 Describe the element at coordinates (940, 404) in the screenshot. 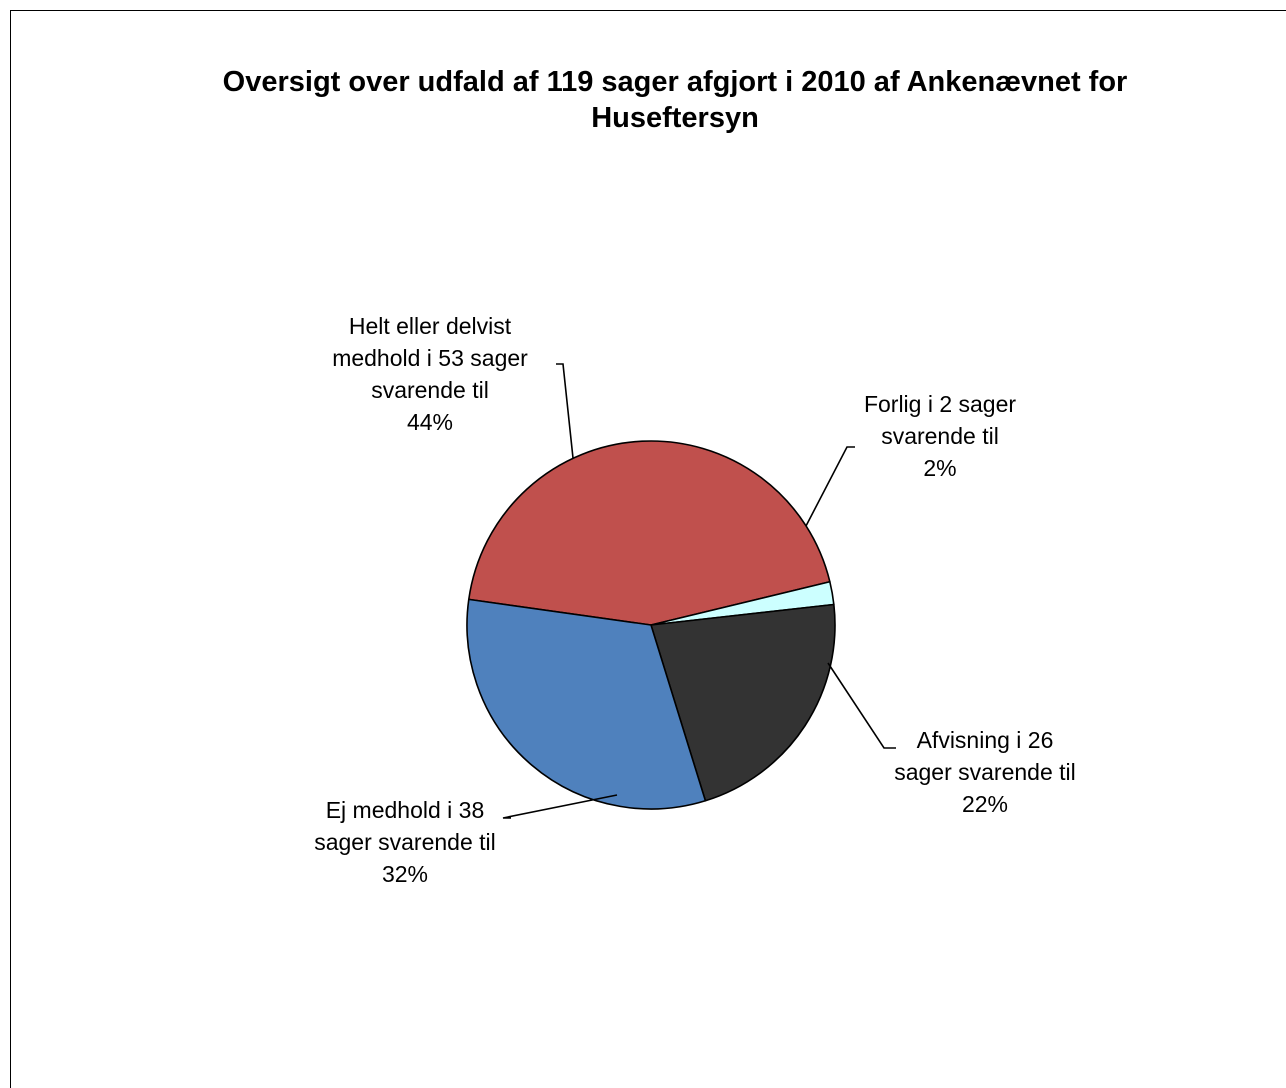

I see `data-label-forlig-line-1: Forlig i 2 sager` at that location.